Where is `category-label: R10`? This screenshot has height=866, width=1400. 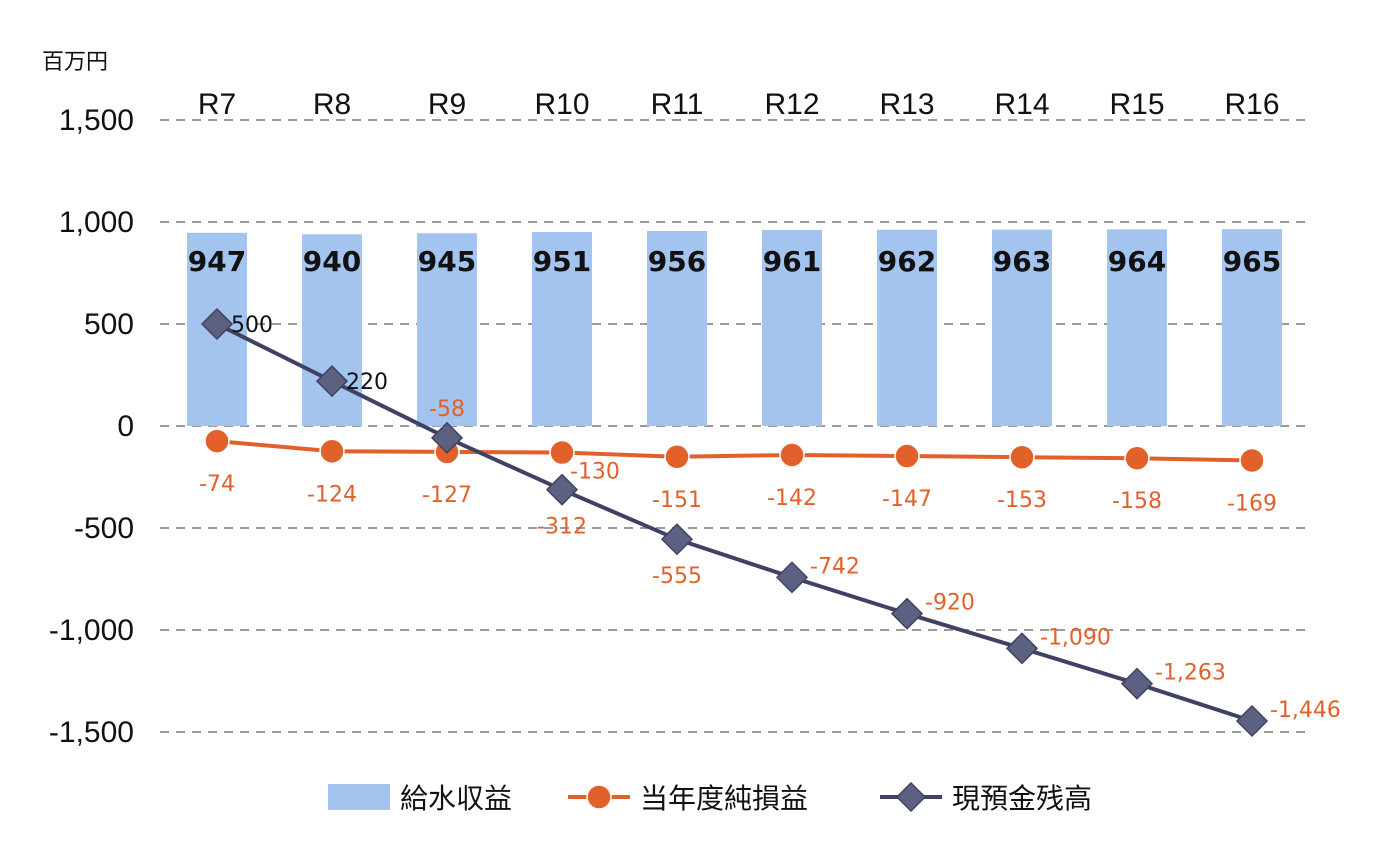
category-label: R10 is located at coordinates (561, 104).